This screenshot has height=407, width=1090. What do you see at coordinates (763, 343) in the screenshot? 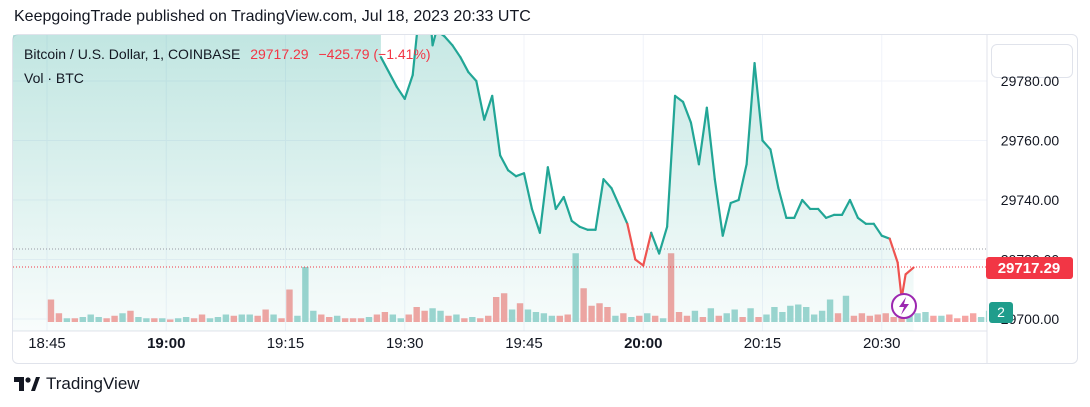
I see `x-tick-label: 20:15` at bounding box center [763, 343].